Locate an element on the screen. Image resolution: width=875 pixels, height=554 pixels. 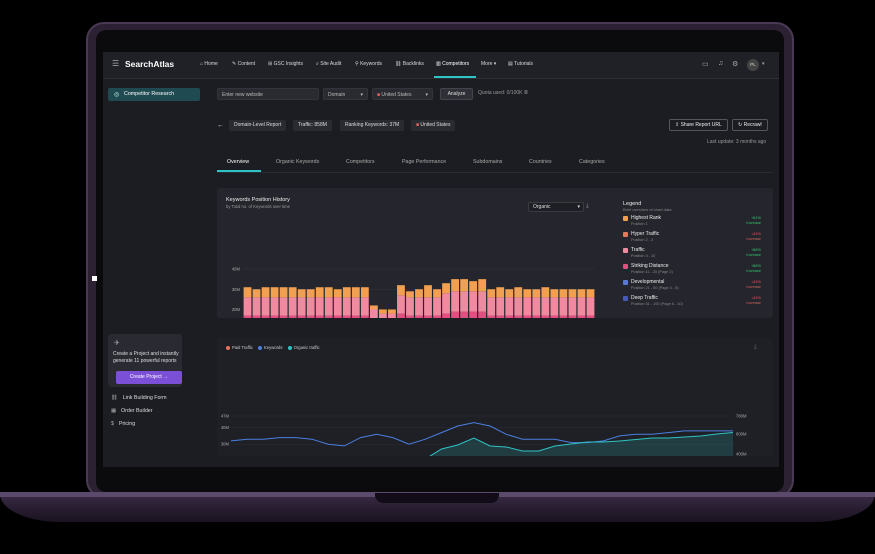
legend-label: Organic traffic is located at coordinates (306, 347).